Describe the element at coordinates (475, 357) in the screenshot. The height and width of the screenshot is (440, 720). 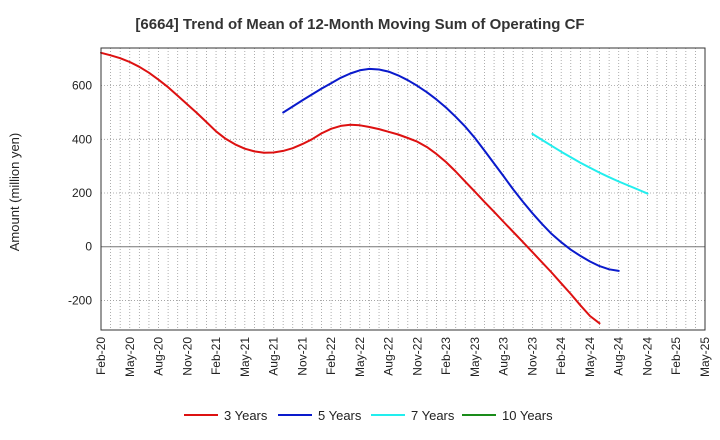
I see `x-tick-label: May-23` at that location.